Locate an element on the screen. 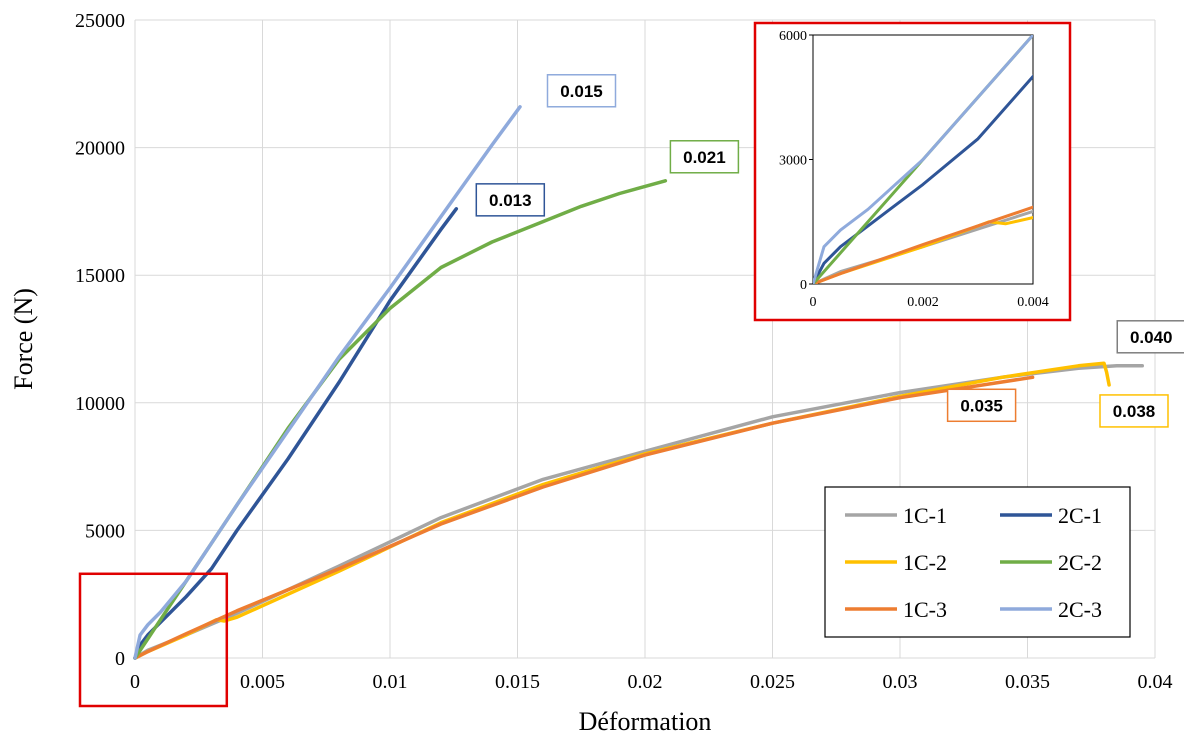 This screenshot has width=1184, height=738. legend-label: 1C-2 is located at coordinates (925, 562).